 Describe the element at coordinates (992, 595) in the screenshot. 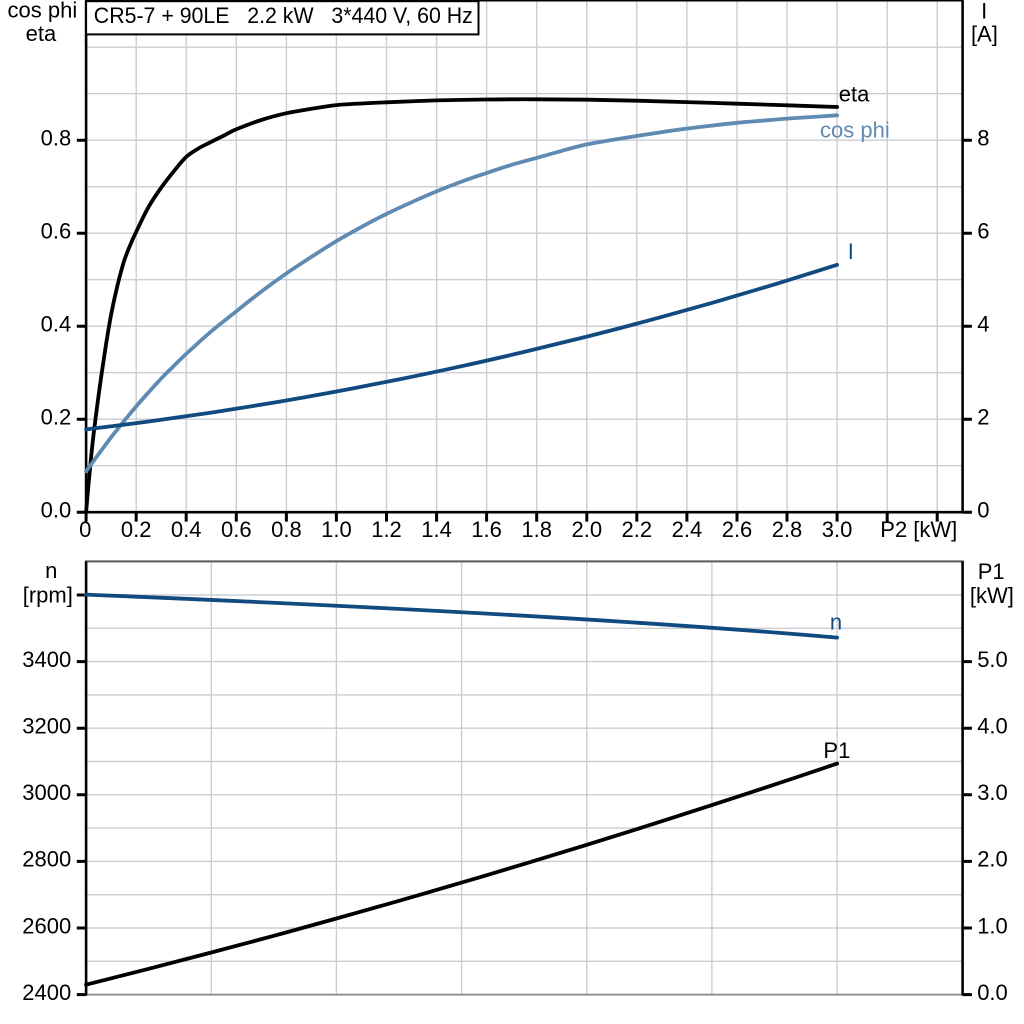

I see `svg-text: [kW]` at that location.